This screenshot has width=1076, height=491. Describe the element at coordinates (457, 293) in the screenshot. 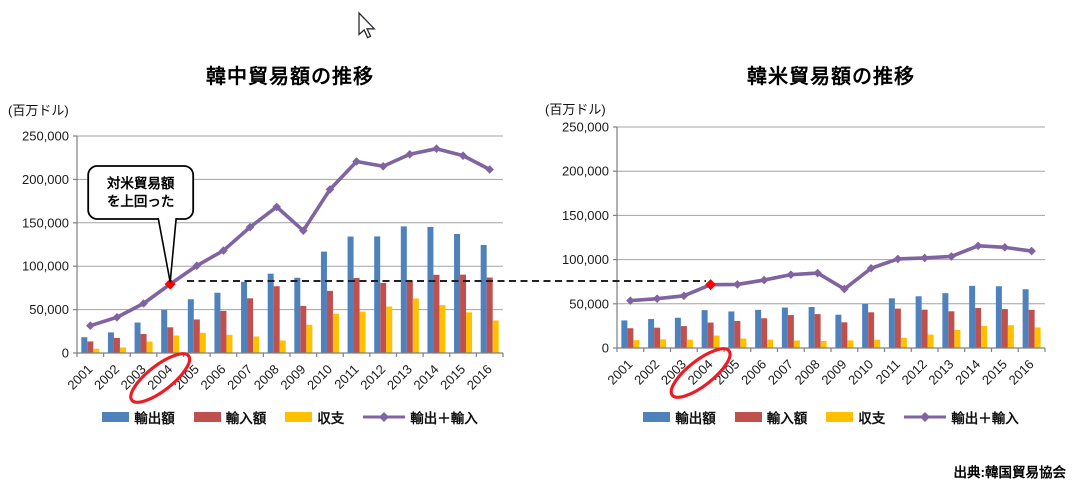

I see `bar-exports-2015` at that location.